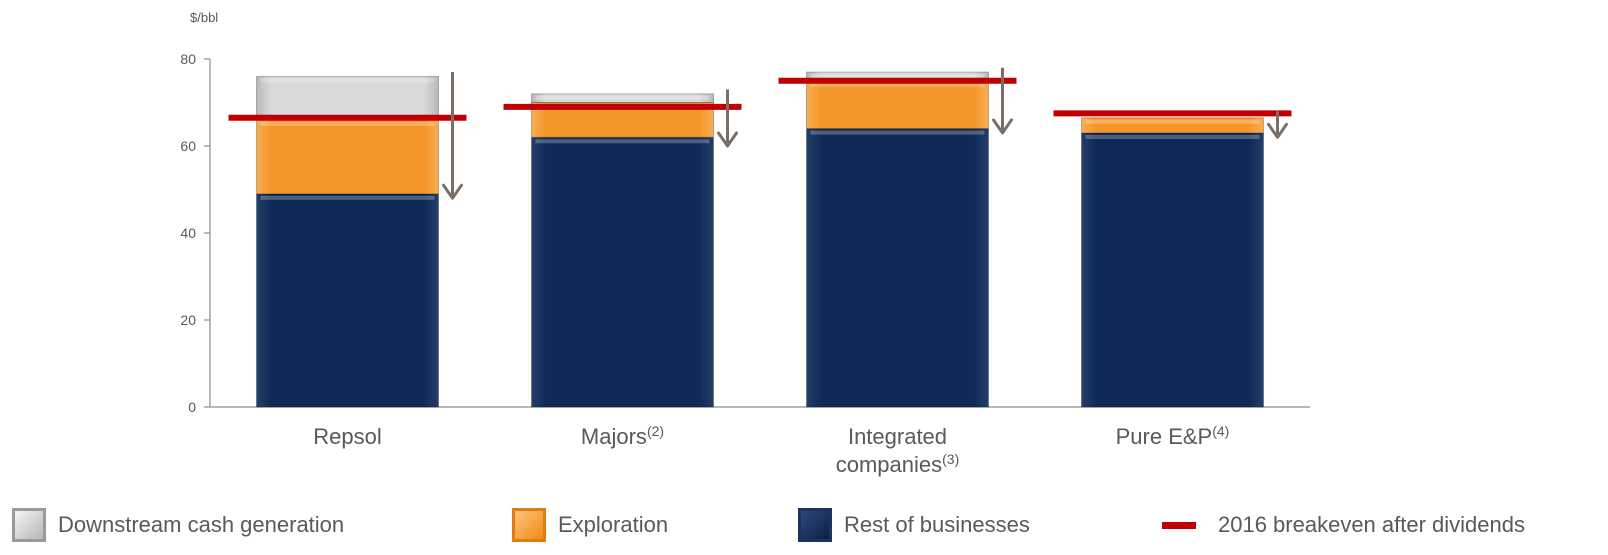 This screenshot has height=555, width=1608. I want to click on category-label-integrated-companies: Integrated, so click(897, 436).